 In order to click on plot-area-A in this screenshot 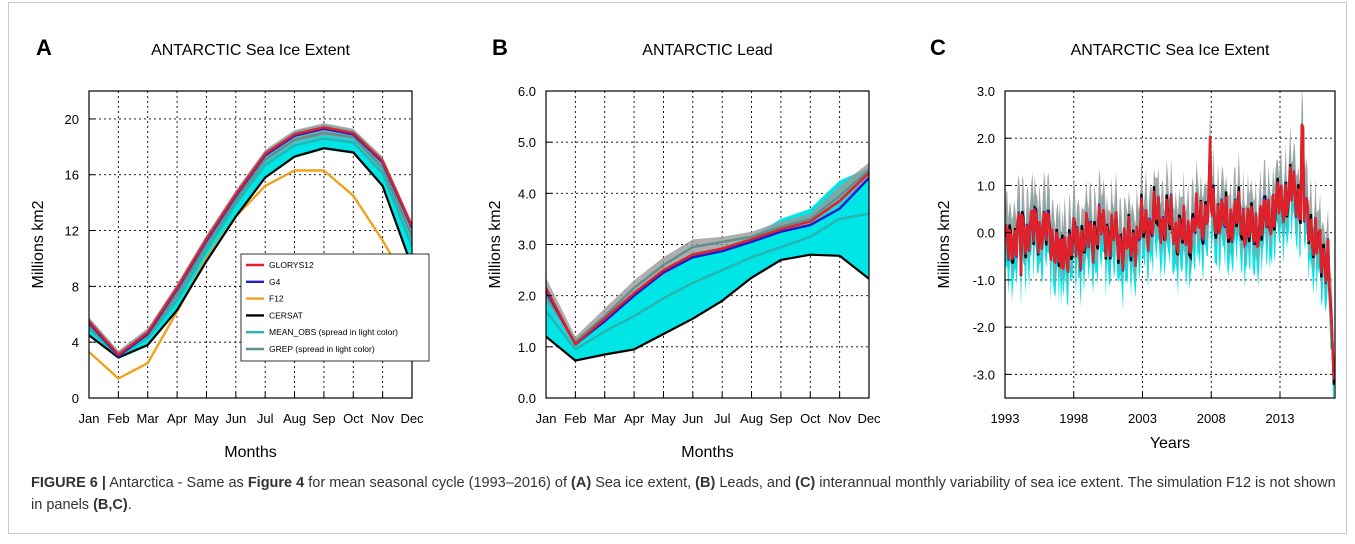, I will do `click(250, 251)`.